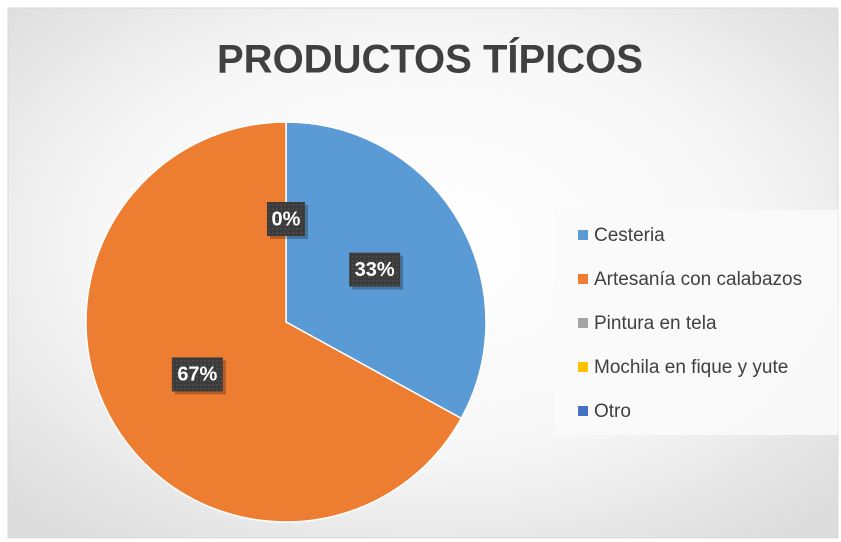 This screenshot has height=542, width=841. I want to click on data-label: 33%, so click(375, 270).